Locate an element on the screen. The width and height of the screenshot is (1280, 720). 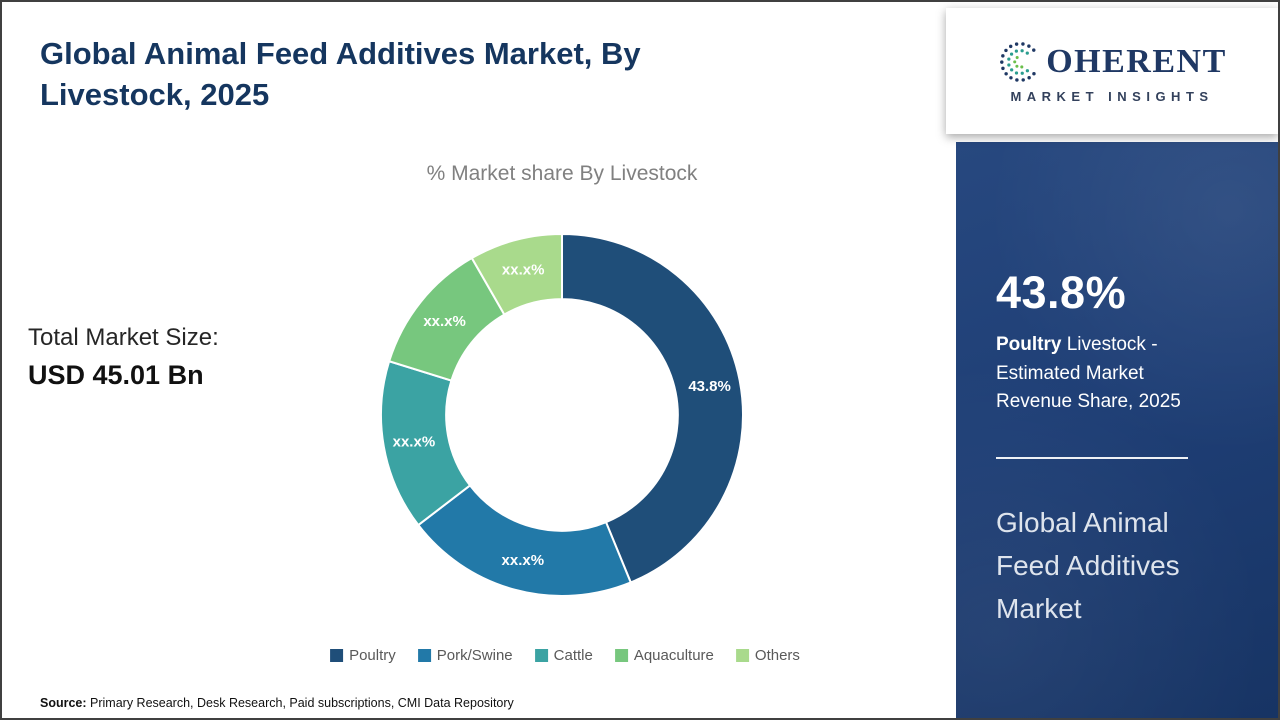
slice-label-aquaculture: xx.x% is located at coordinates (444, 321).